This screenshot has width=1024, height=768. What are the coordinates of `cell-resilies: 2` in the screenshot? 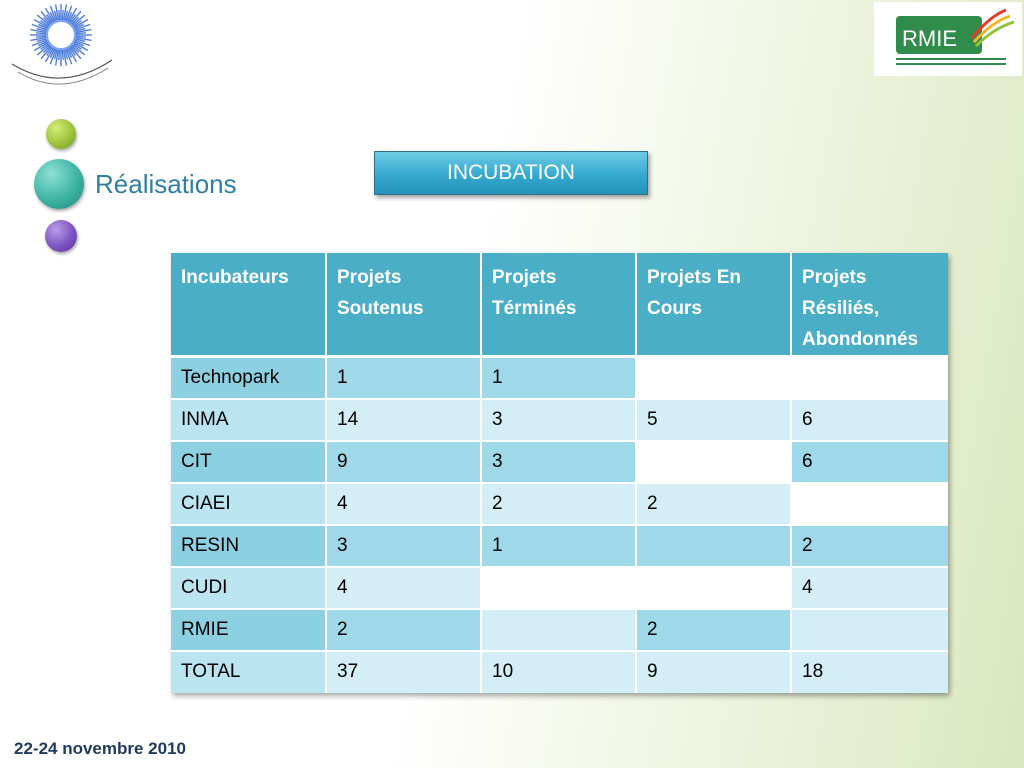 It's located at (869, 546).